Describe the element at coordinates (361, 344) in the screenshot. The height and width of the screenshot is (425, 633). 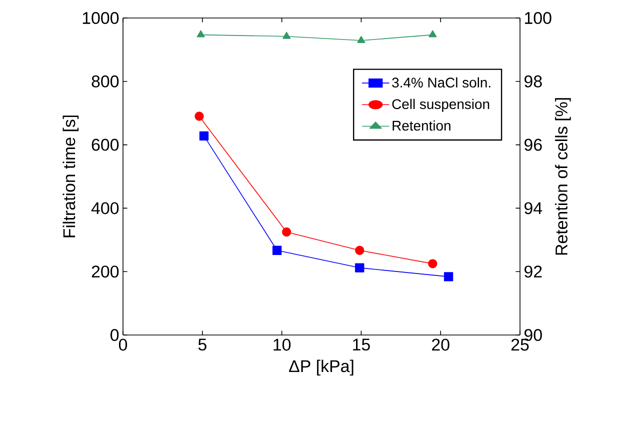
I see `x-tick-label: 15` at that location.